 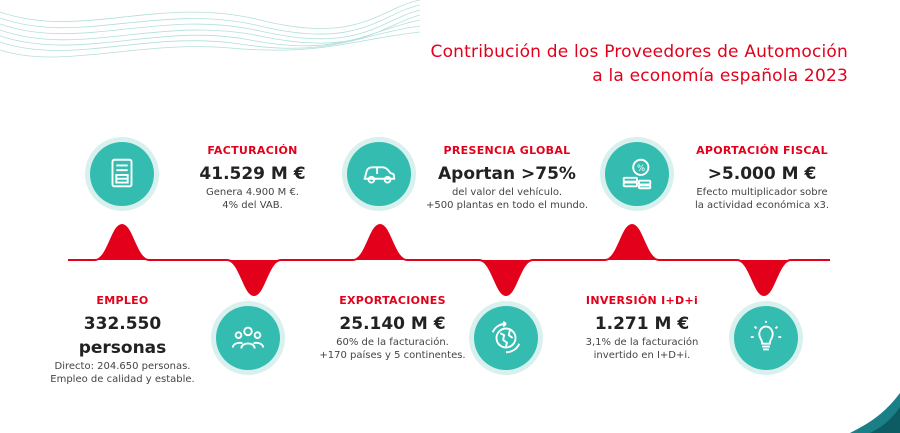 What do you see at coordinates (210, 29) in the screenshot?
I see `decorative-waves` at bounding box center [210, 29].